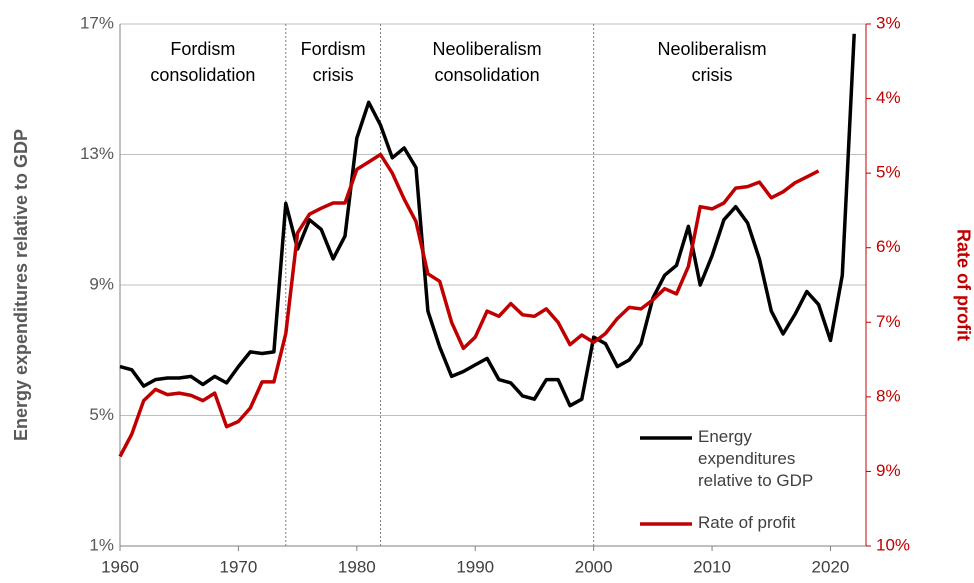 This screenshot has height=583, width=974. Describe the element at coordinates (202, 62) in the screenshot. I see `annotation: Fordism consolidation` at that location.